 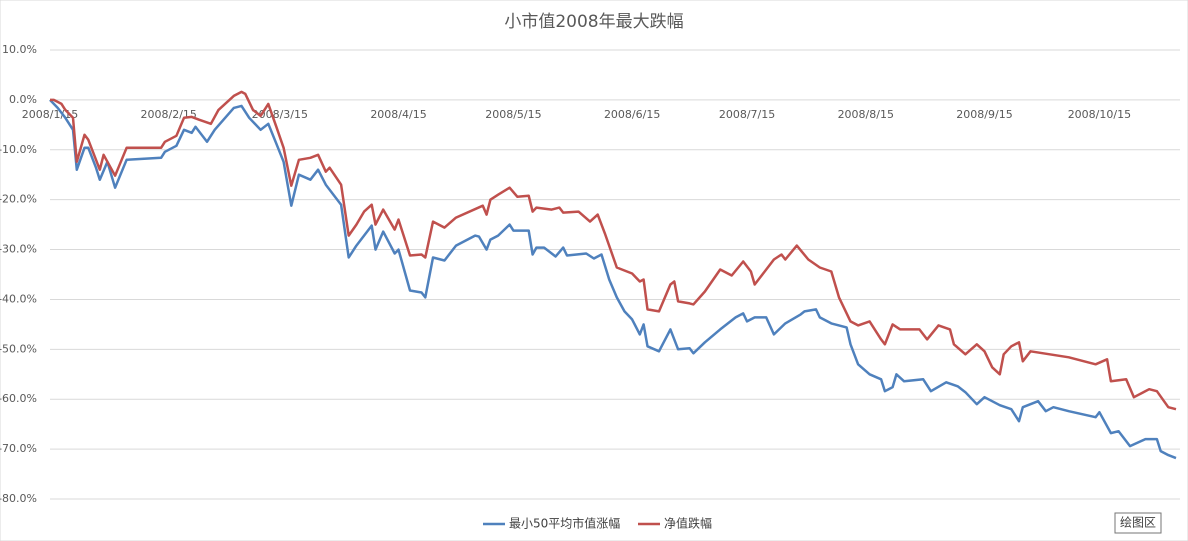 I want to click on x-tick-label: 2008/3/15, so click(x=280, y=114).